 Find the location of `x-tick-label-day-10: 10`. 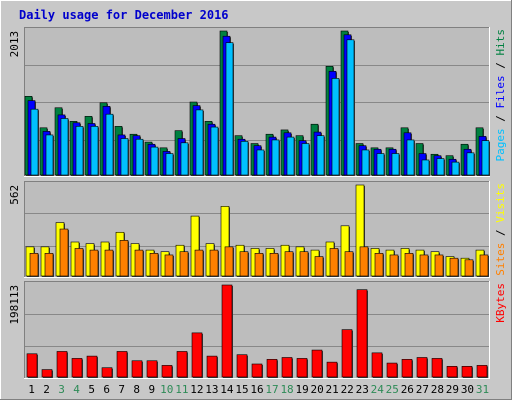

x-tick-label-day-10: 10 is located at coordinates (166, 389).